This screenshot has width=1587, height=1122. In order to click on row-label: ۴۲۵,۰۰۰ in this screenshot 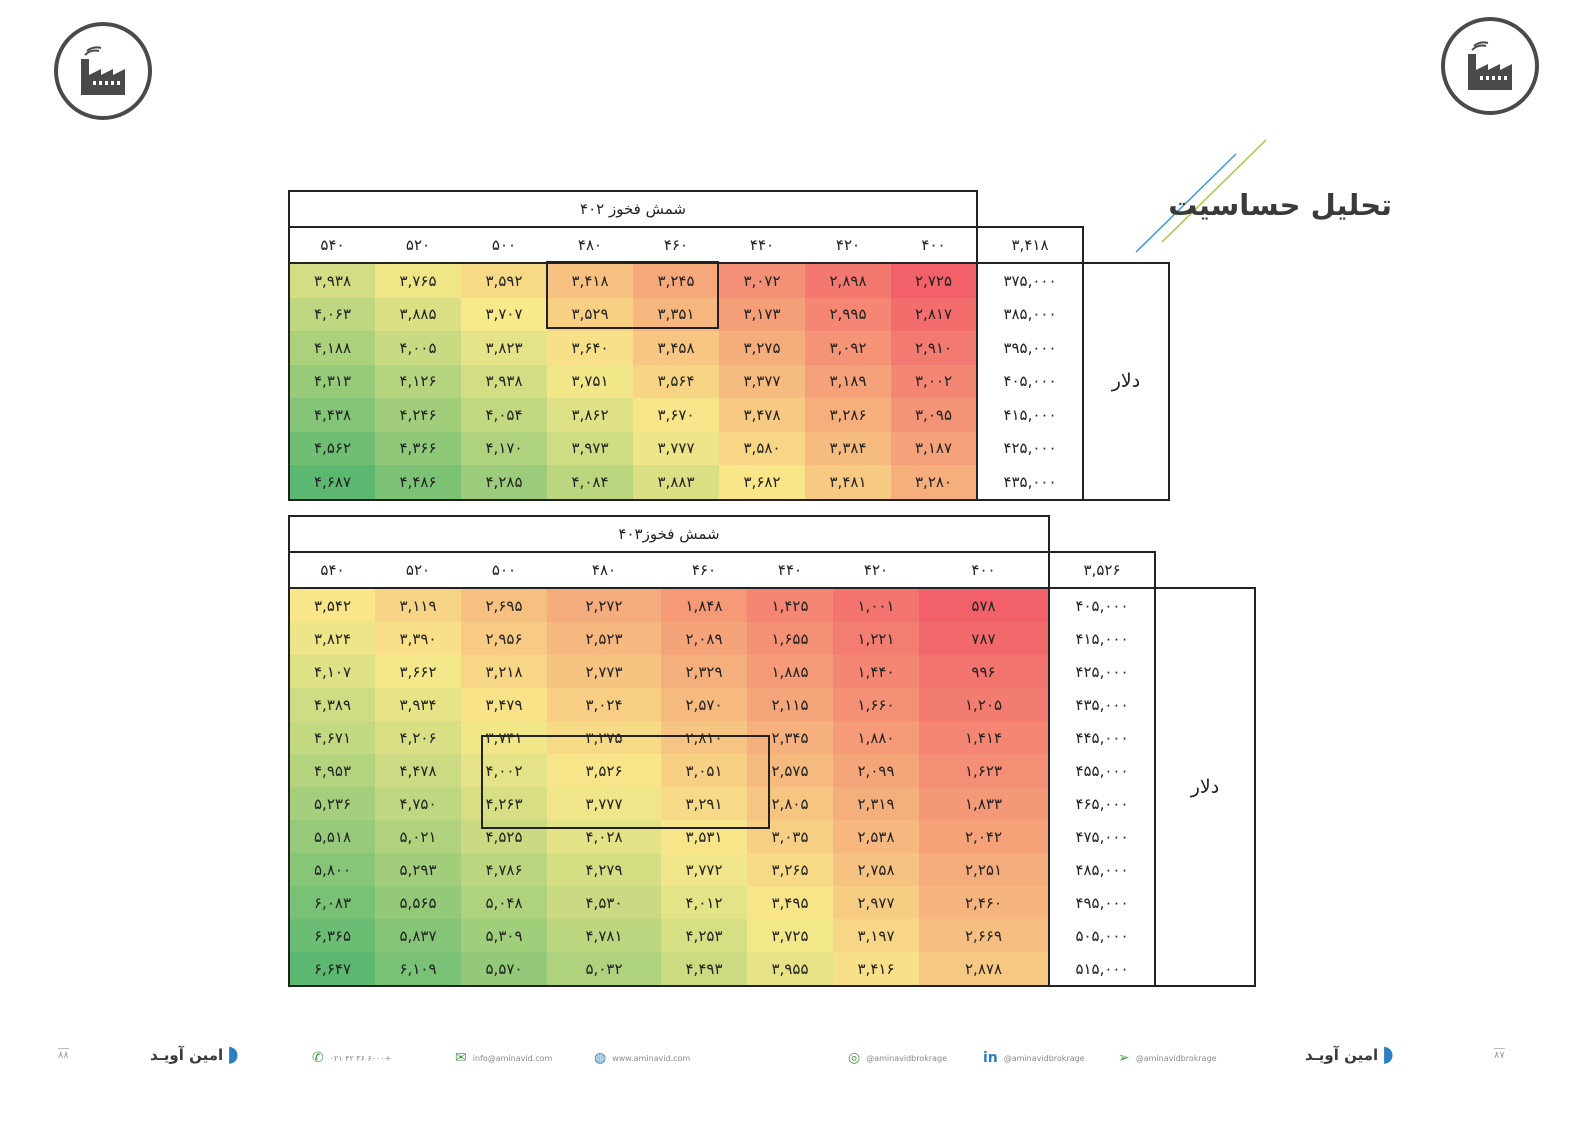, I will do `click(1102, 671)`.